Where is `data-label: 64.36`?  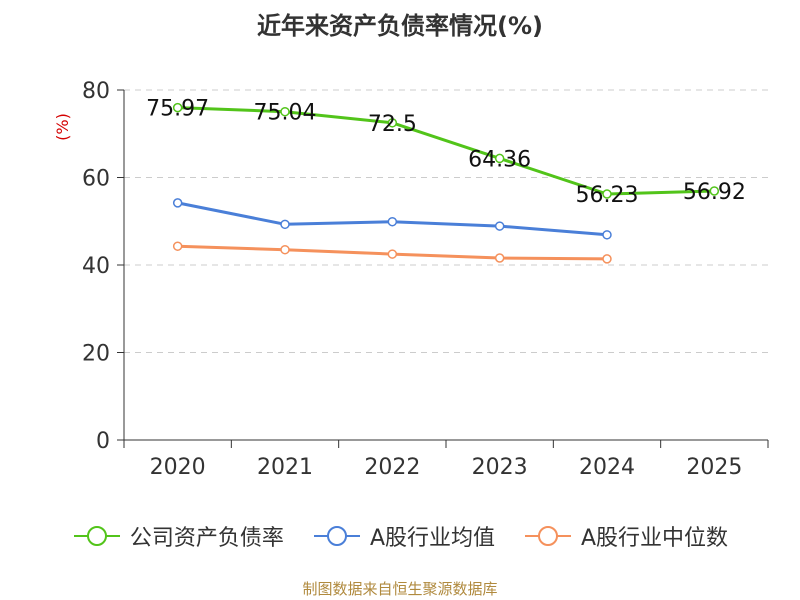 data-label: 64.36 is located at coordinates (499, 159).